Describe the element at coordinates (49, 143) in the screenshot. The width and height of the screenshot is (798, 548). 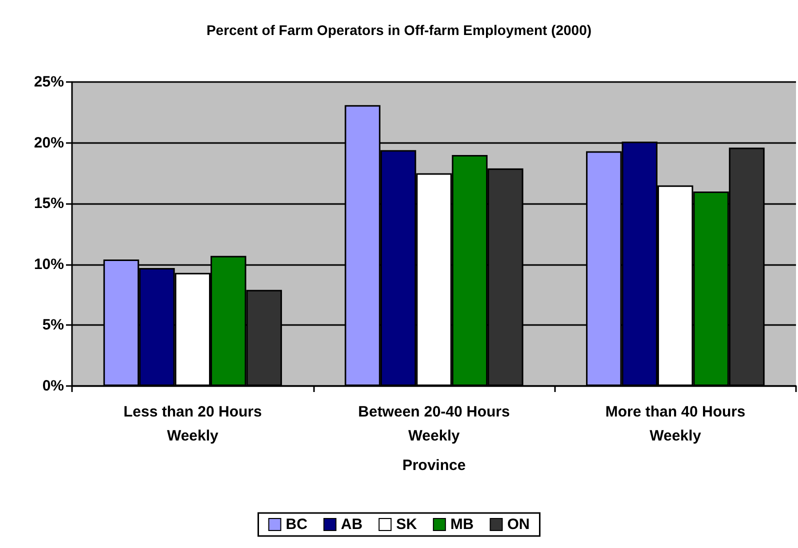
I see `y-tick-label: 20%` at that location.